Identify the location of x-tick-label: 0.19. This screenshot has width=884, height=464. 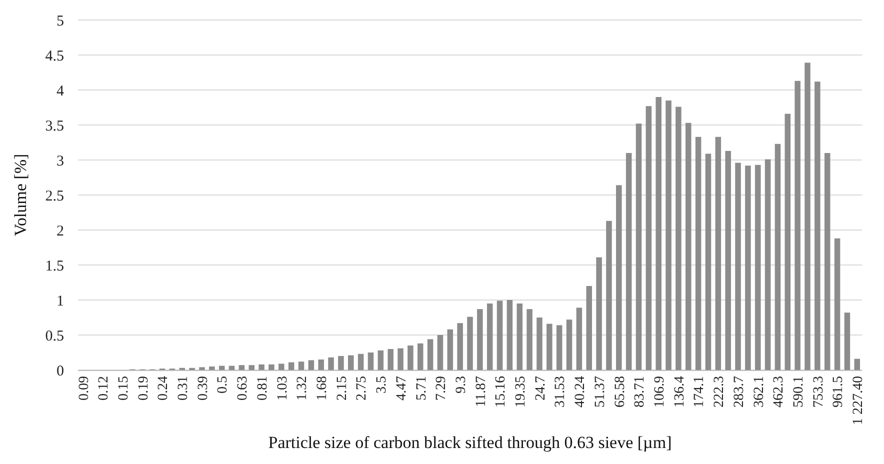
(144, 388).